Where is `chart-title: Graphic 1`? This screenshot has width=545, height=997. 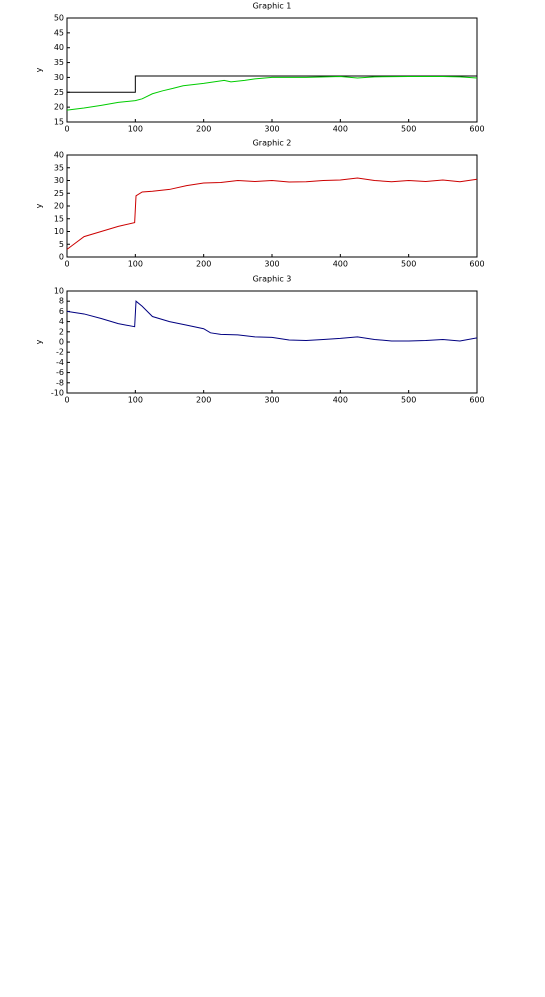 chart-title: Graphic 1 is located at coordinates (272, 6).